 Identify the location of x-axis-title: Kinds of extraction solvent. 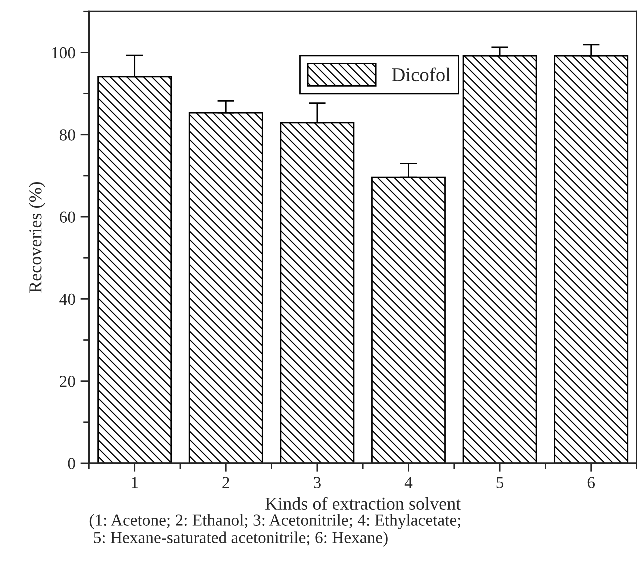
(364, 503).